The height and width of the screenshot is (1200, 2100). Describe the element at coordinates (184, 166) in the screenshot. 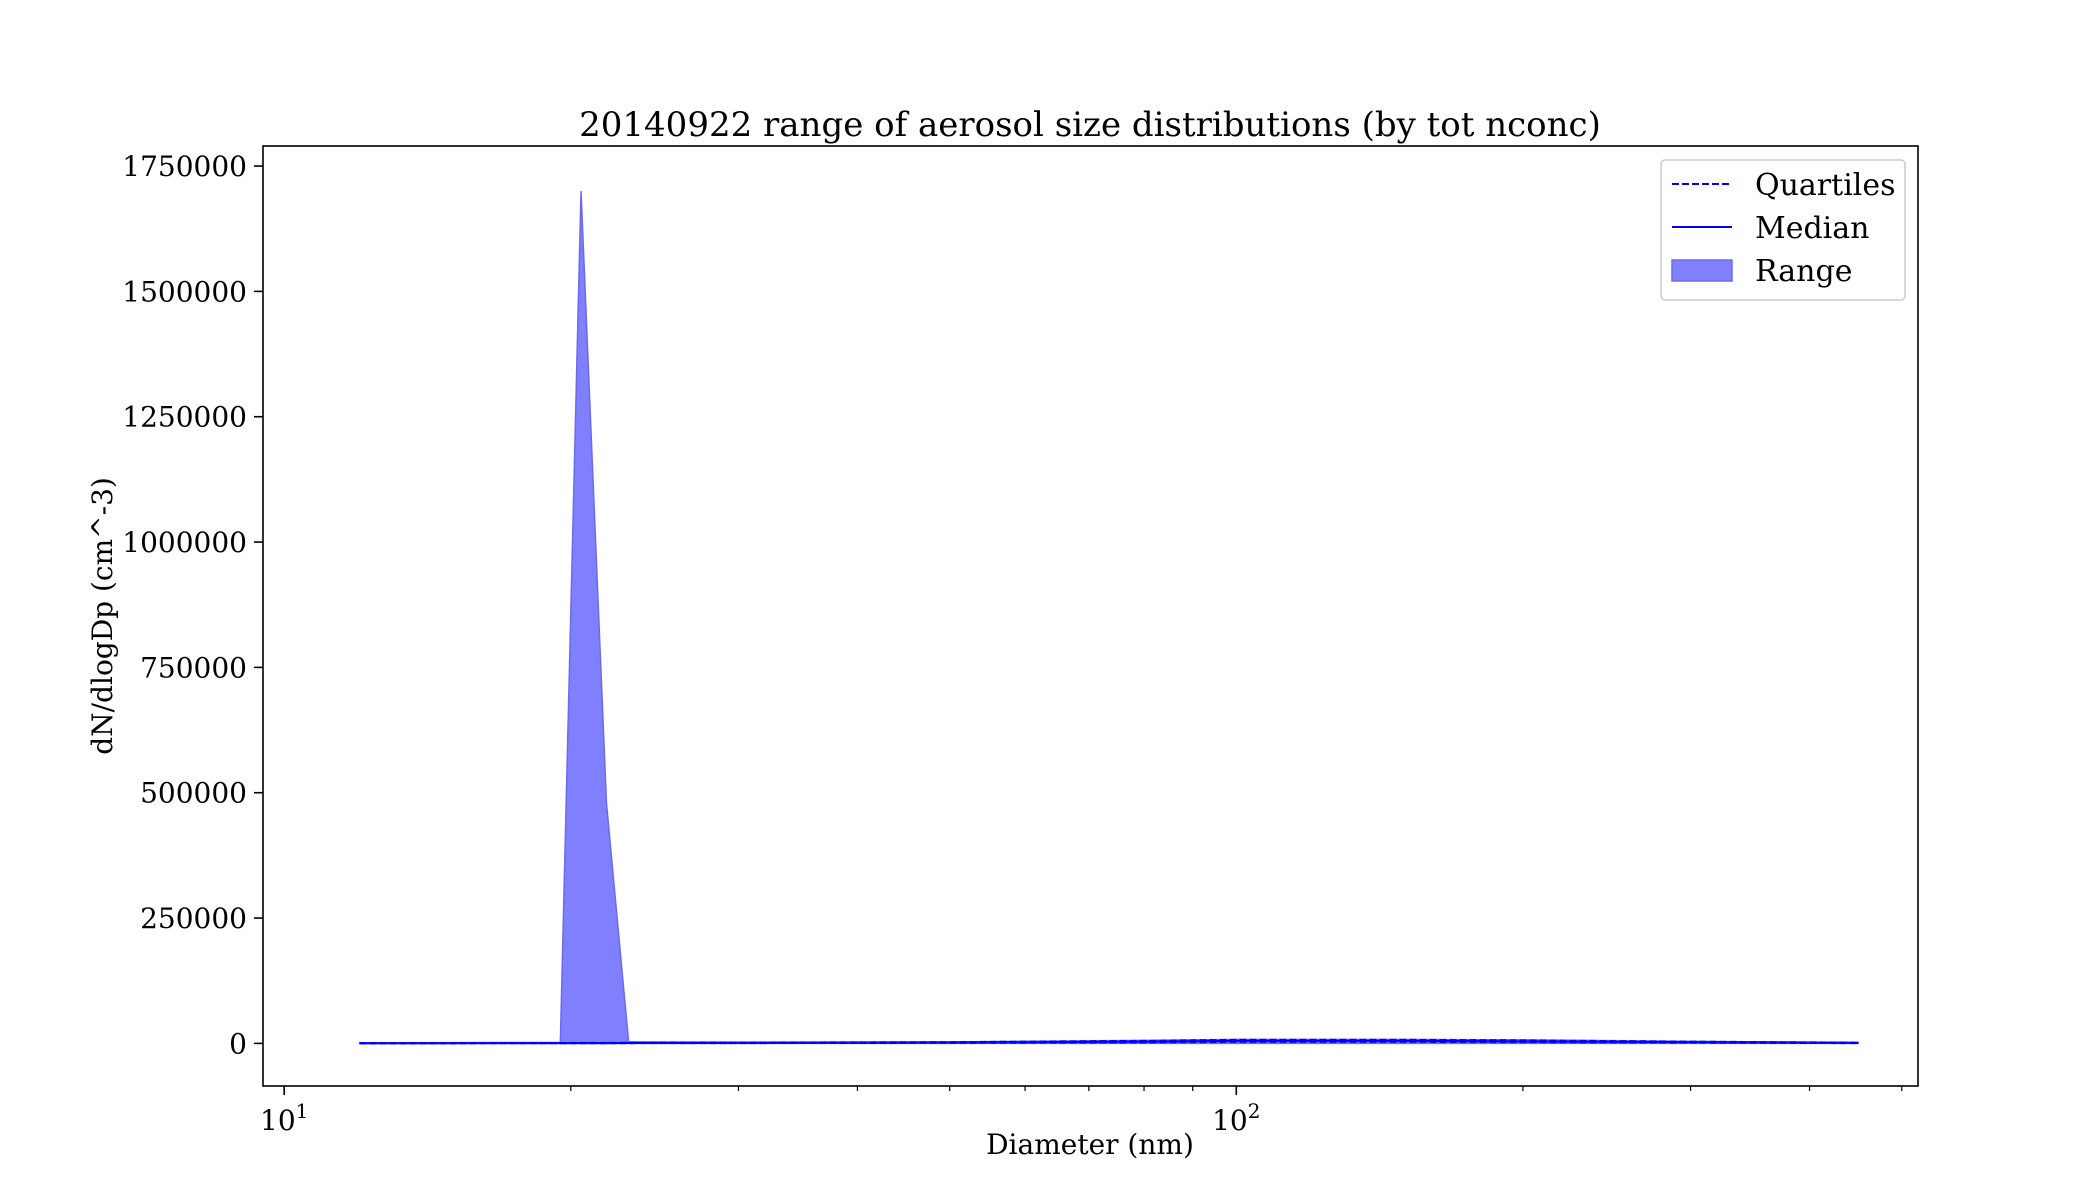

I see `y-tick-label: 1750000` at that location.